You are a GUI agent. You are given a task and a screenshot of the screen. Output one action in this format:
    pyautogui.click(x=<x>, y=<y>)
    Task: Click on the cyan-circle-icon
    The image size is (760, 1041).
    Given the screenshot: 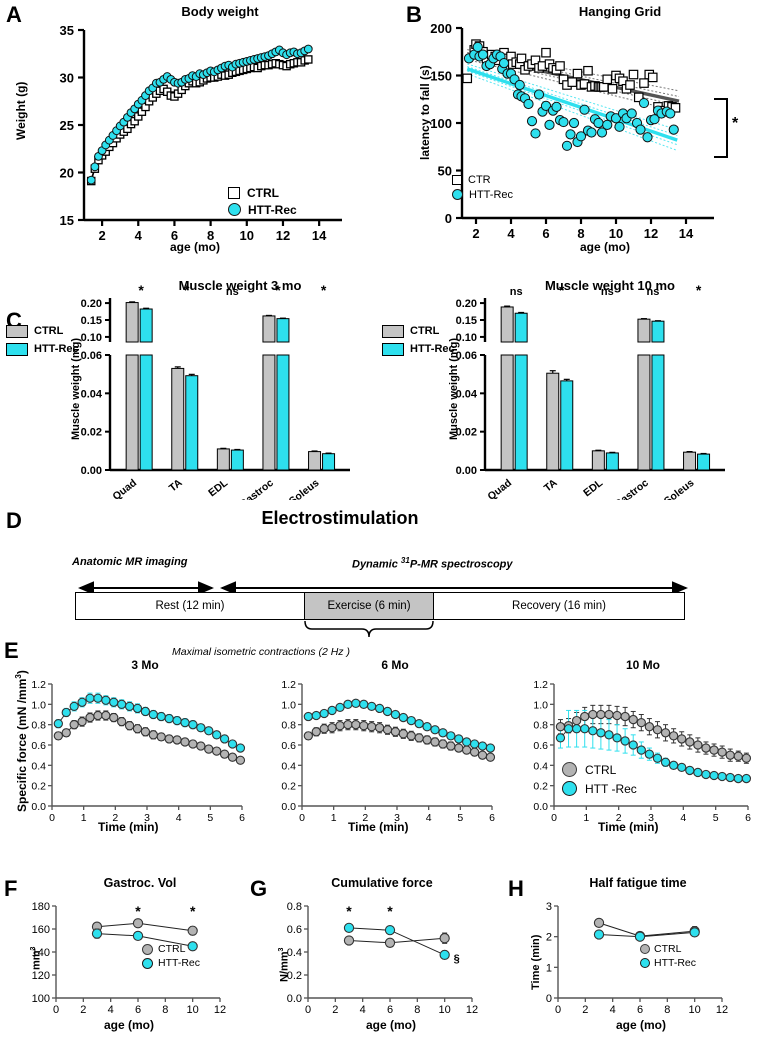 What is the action you would take?
    pyautogui.click(x=645, y=963)
    